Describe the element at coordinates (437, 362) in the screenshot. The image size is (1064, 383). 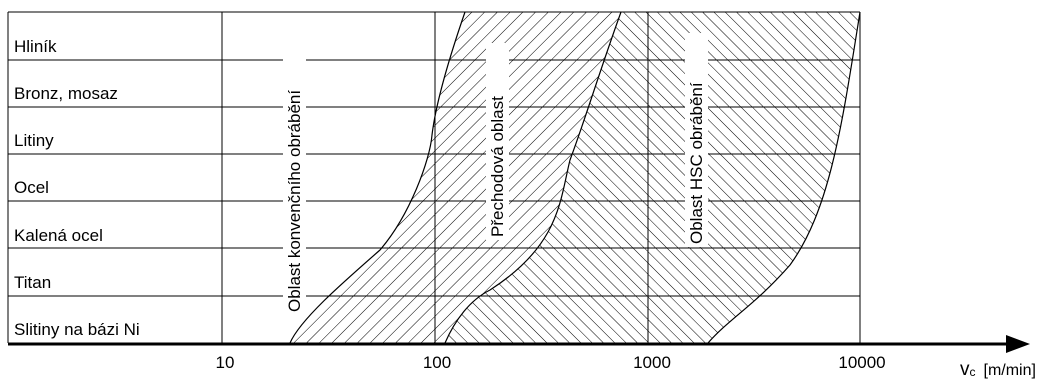
I see `x-tick-label: 100` at that location.